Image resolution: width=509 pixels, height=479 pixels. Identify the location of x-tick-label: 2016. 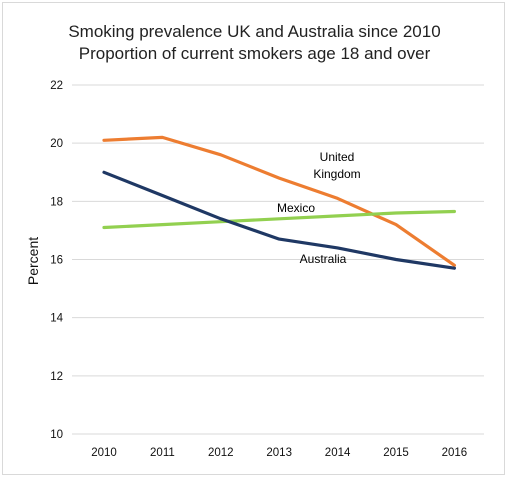
(455, 453).